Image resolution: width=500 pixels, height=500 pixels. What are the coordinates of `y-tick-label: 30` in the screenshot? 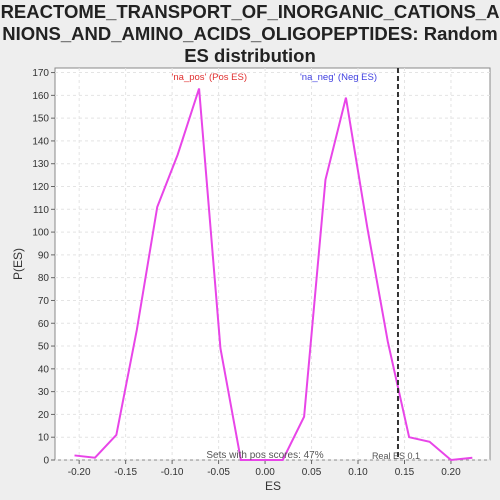 It's located at (44, 392).